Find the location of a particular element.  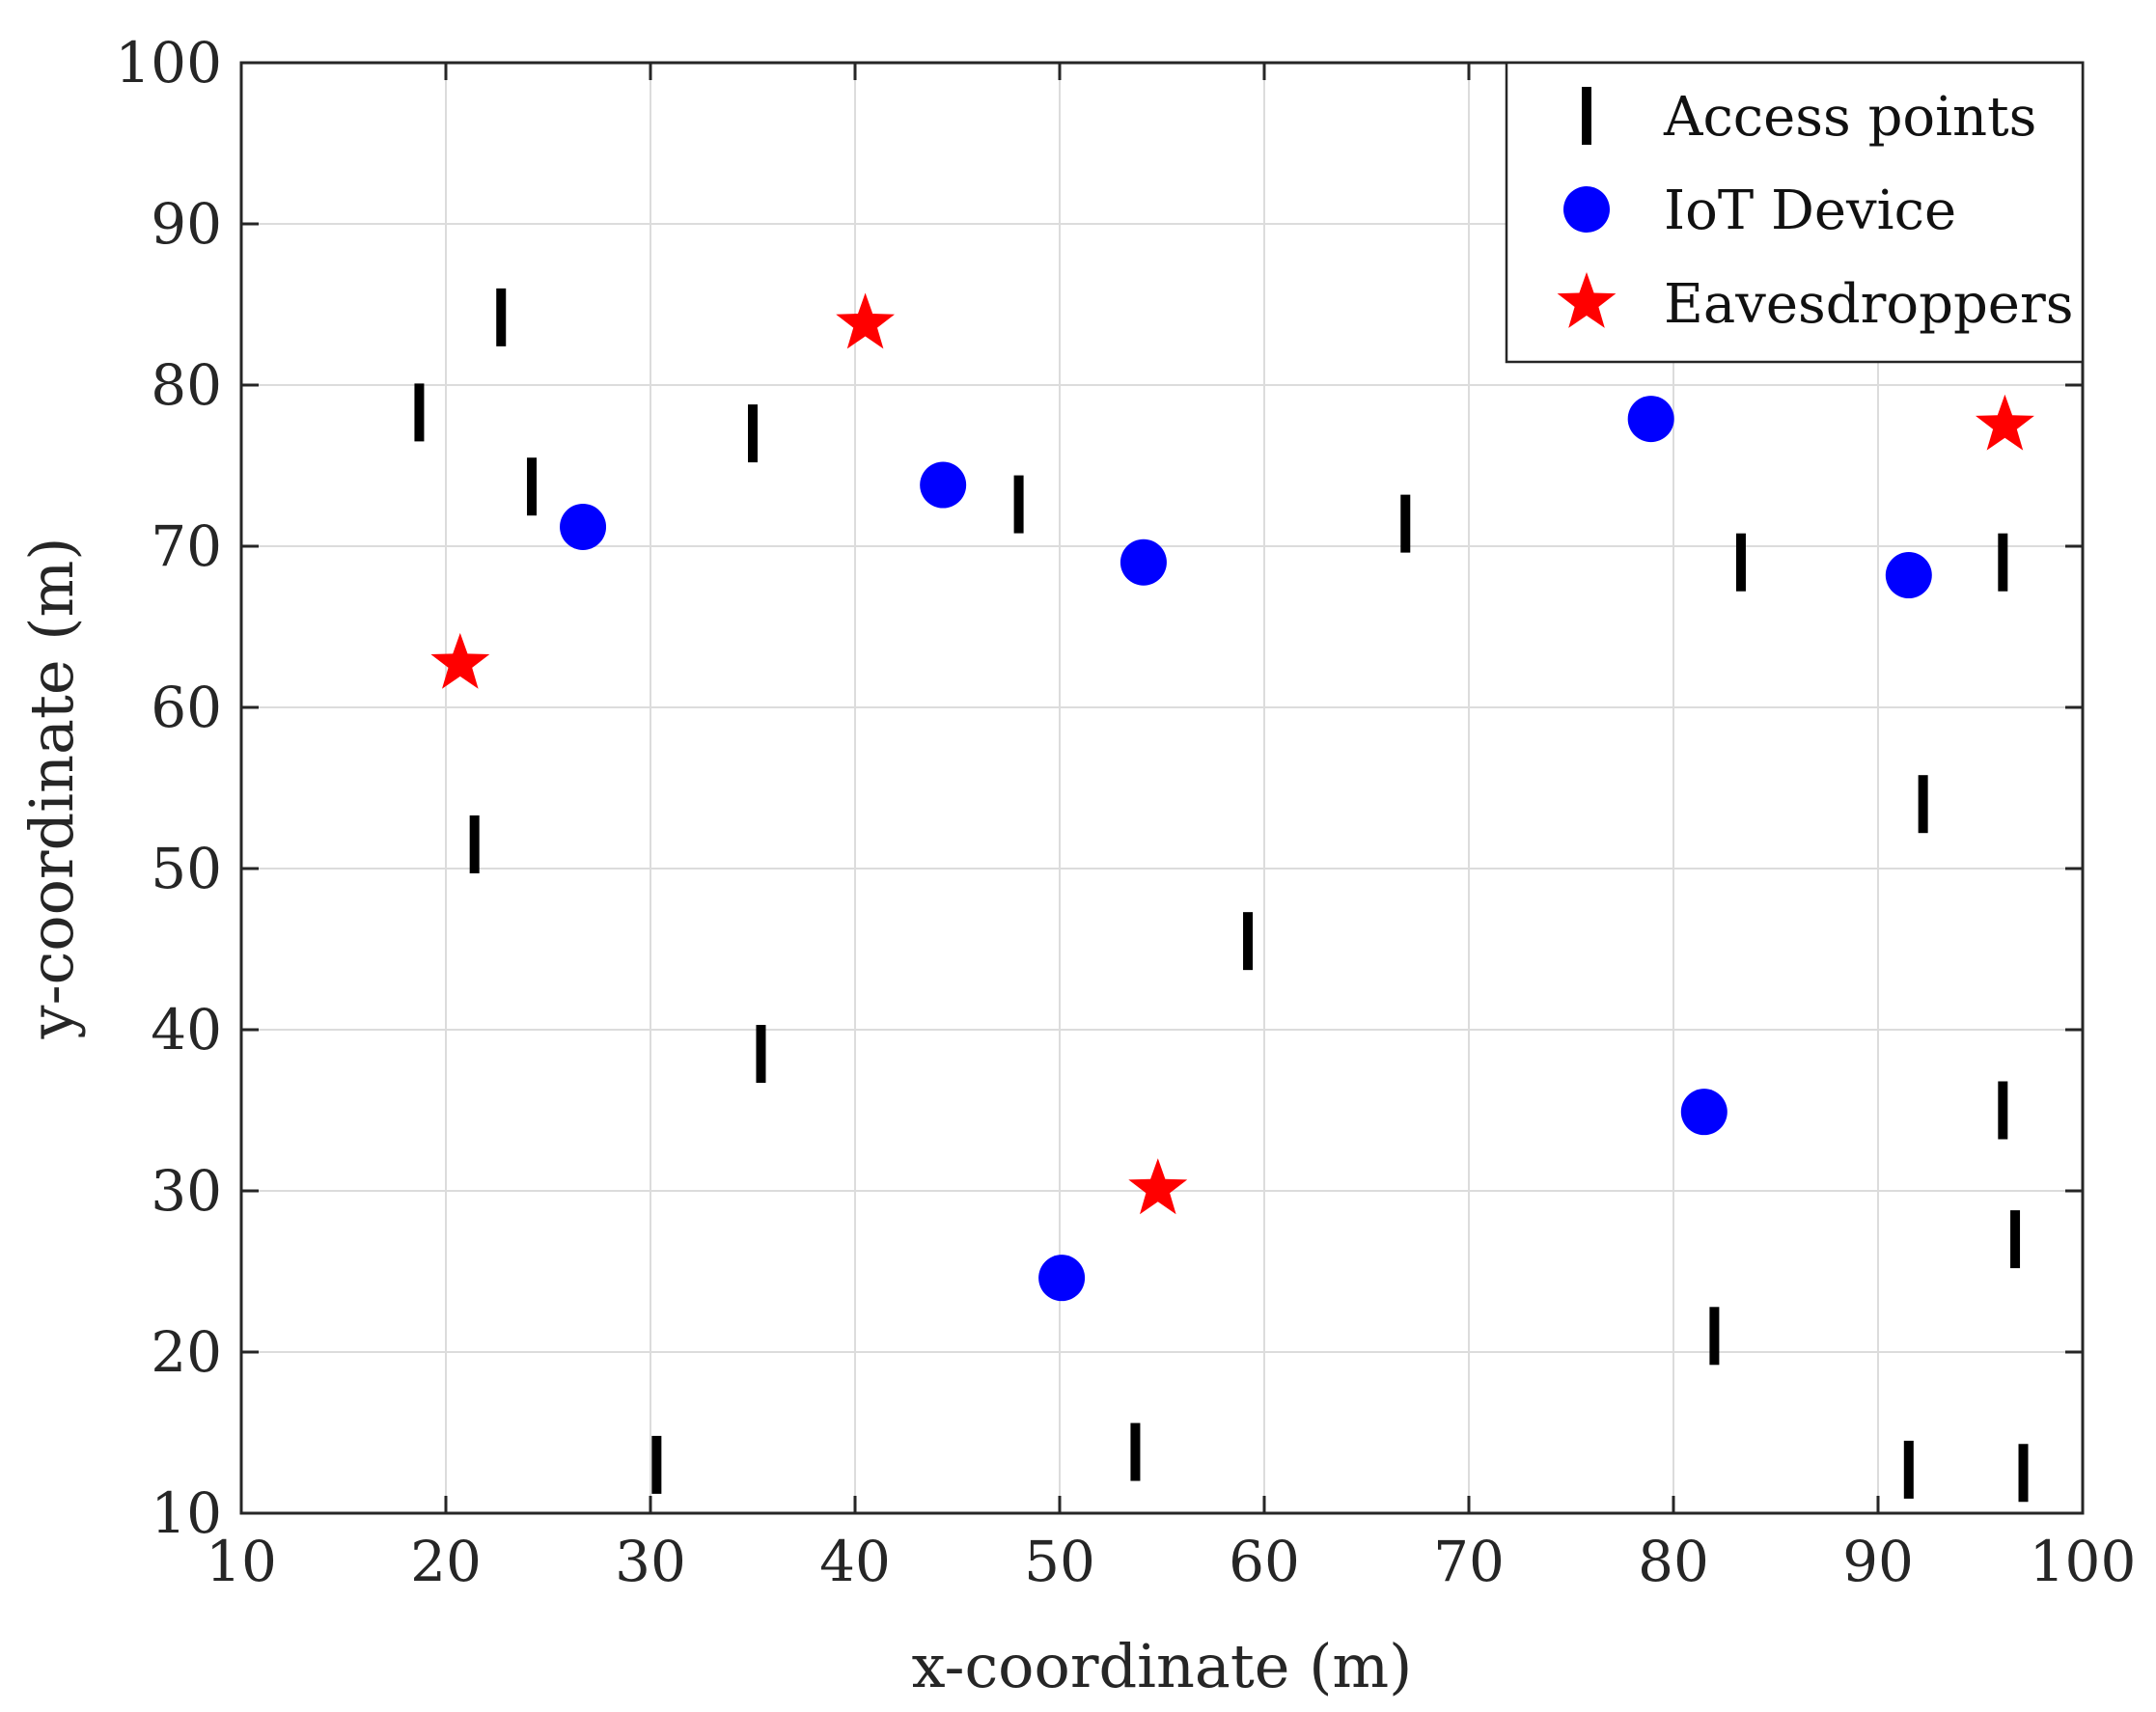

legend: Access points IoT Device Eavesdroppers is located at coordinates (1795, 212).